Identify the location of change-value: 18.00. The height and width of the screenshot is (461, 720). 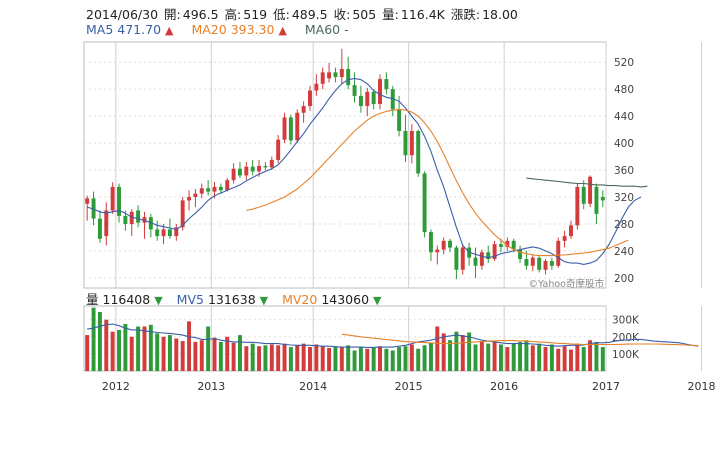
(500, 14).